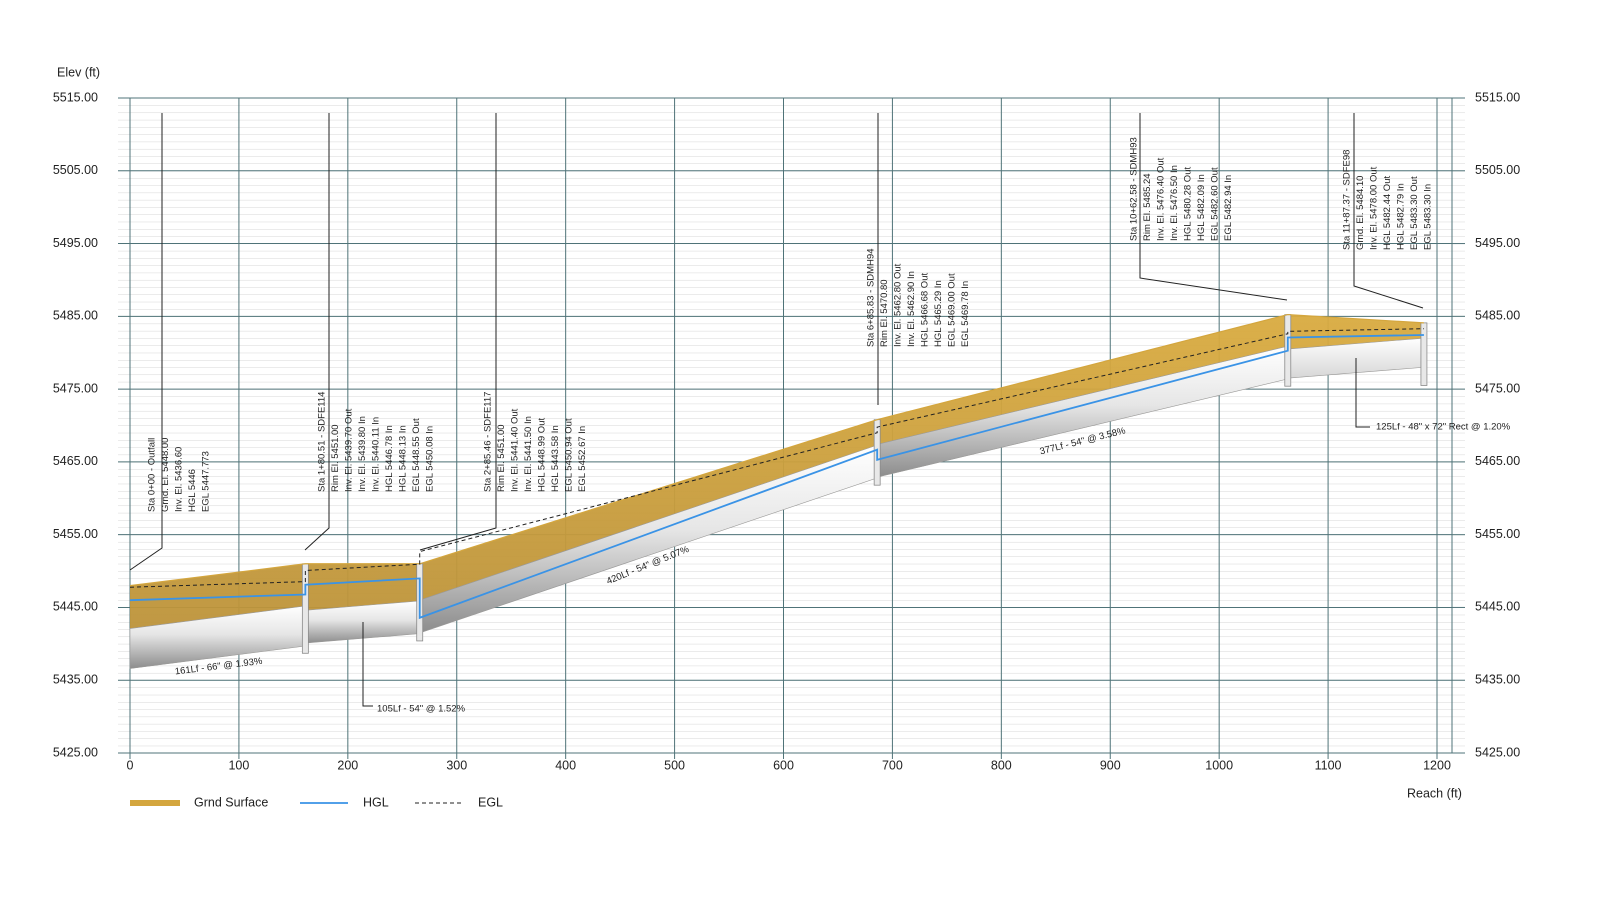  What do you see at coordinates (1497, 607) in the screenshot?
I see `y2-tick-label: 5445.00` at bounding box center [1497, 607].